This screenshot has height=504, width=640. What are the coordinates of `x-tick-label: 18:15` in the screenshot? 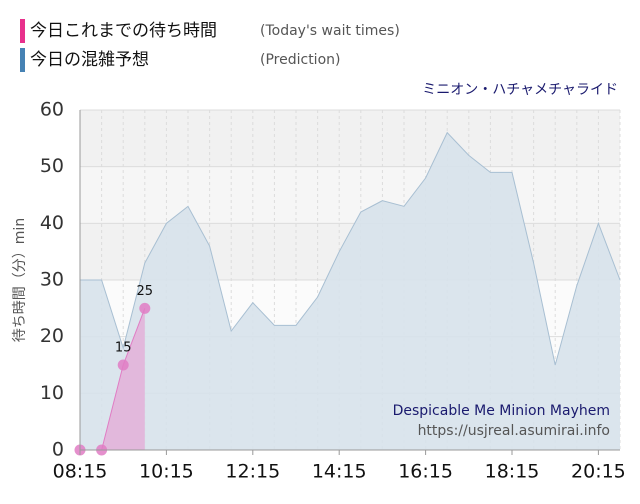 It's located at (512, 472).